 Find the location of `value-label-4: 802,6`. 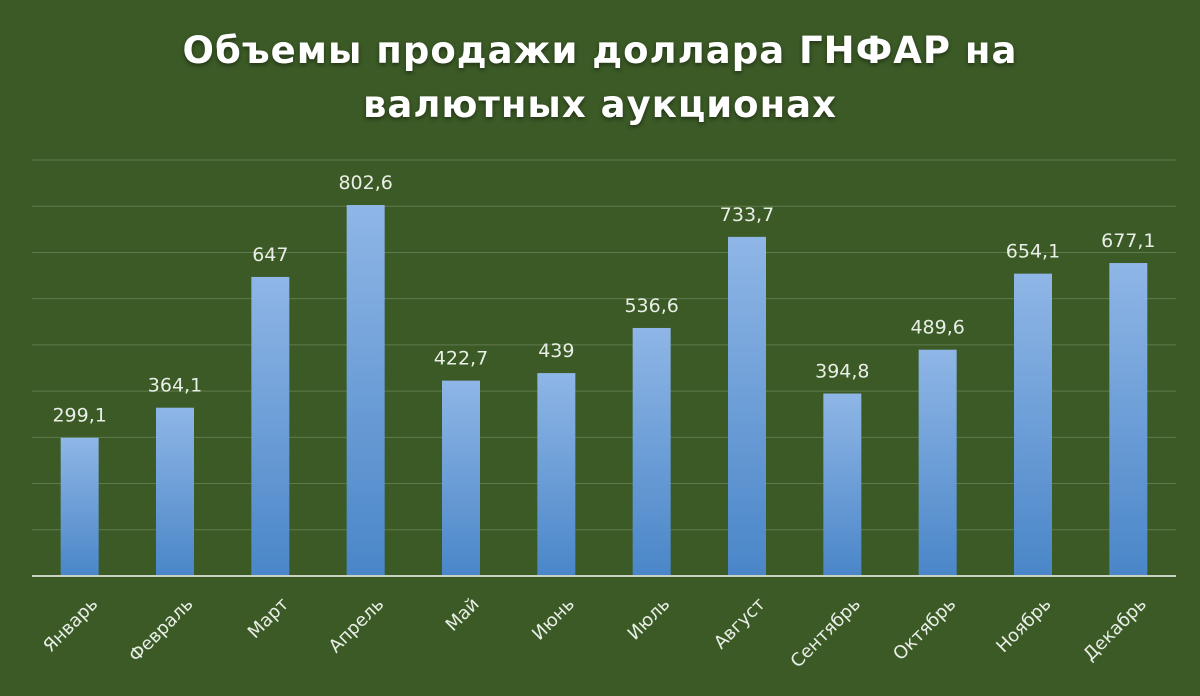

value-label-4: 802,6 is located at coordinates (365, 183).